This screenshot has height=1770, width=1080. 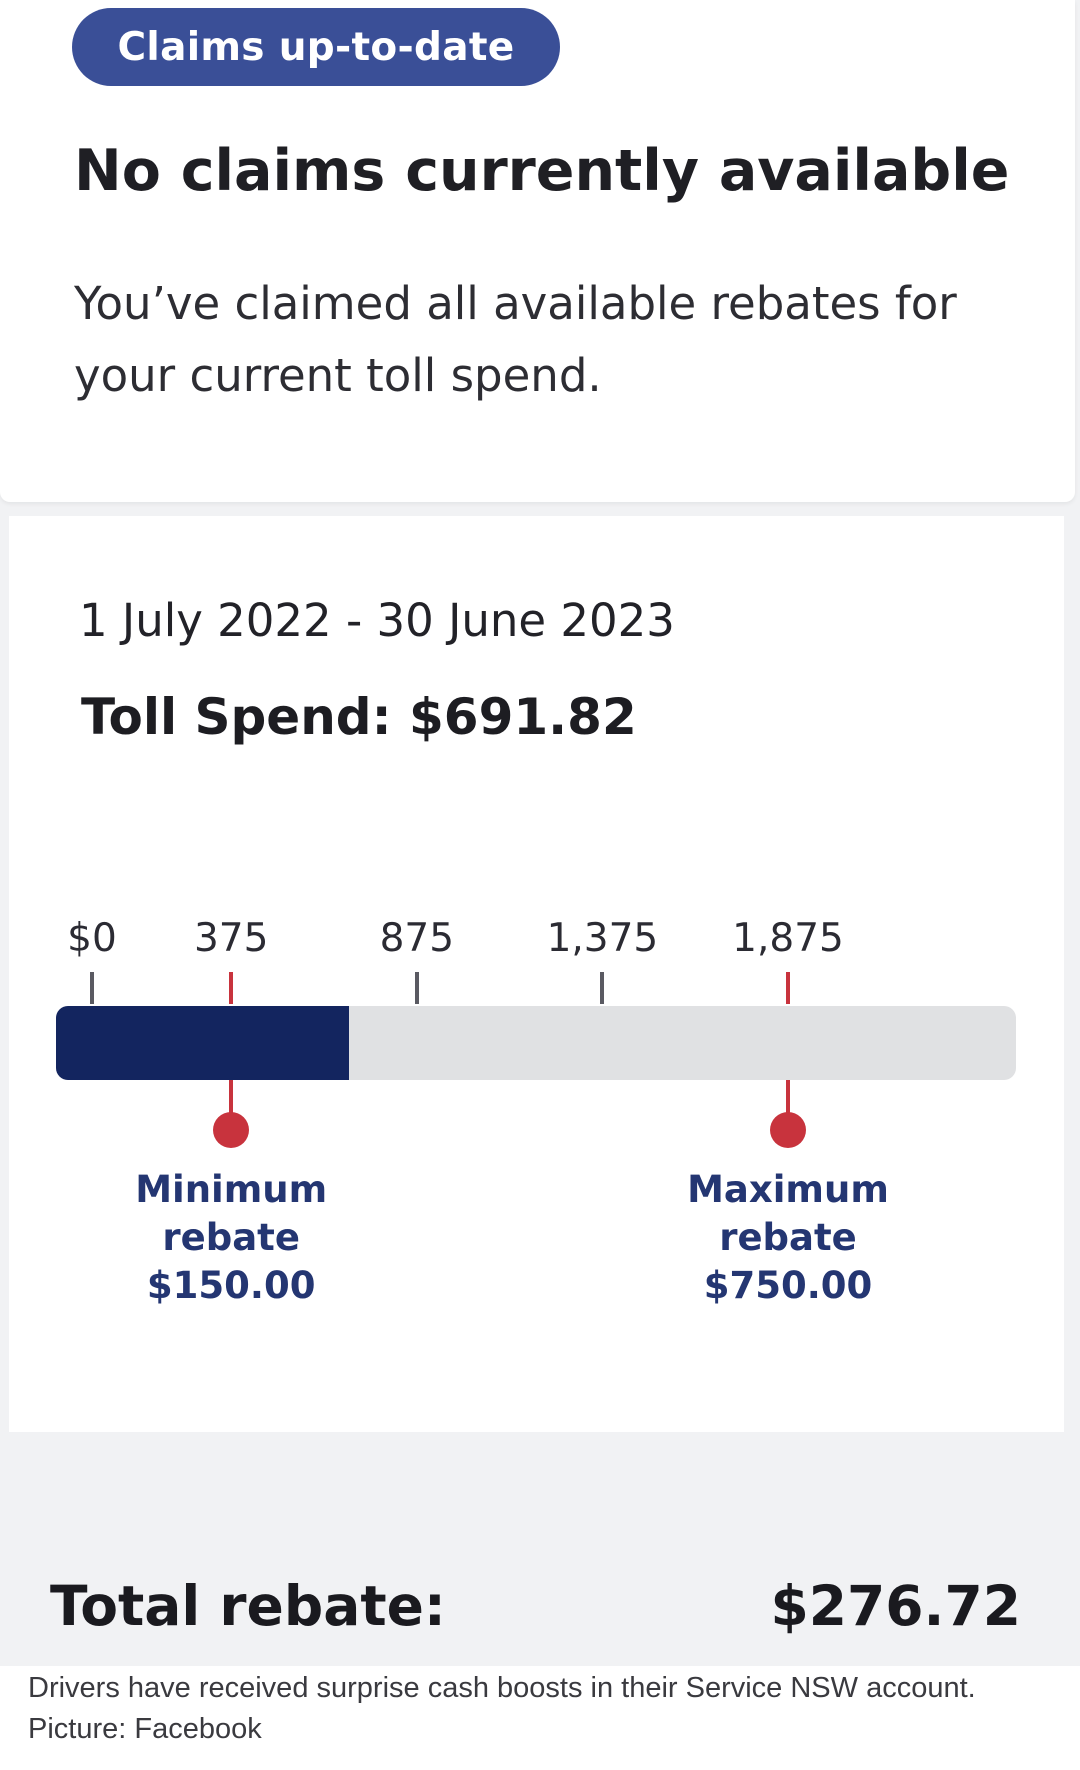 What do you see at coordinates (231, 1285) in the screenshot?
I see `min-rebate-amount: $150.00` at bounding box center [231, 1285].